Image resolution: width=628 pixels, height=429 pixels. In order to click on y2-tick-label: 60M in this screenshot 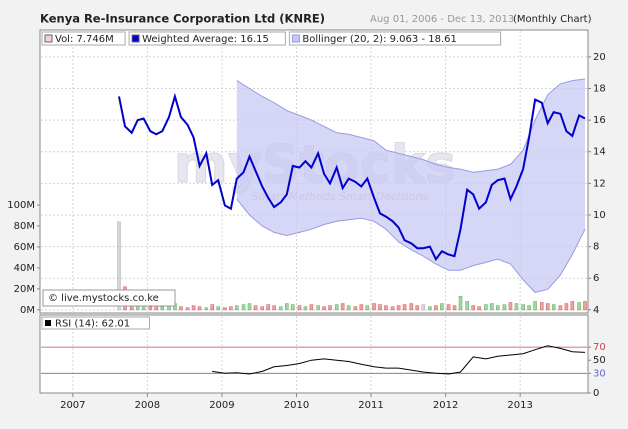, I will do `click(24, 247)`.